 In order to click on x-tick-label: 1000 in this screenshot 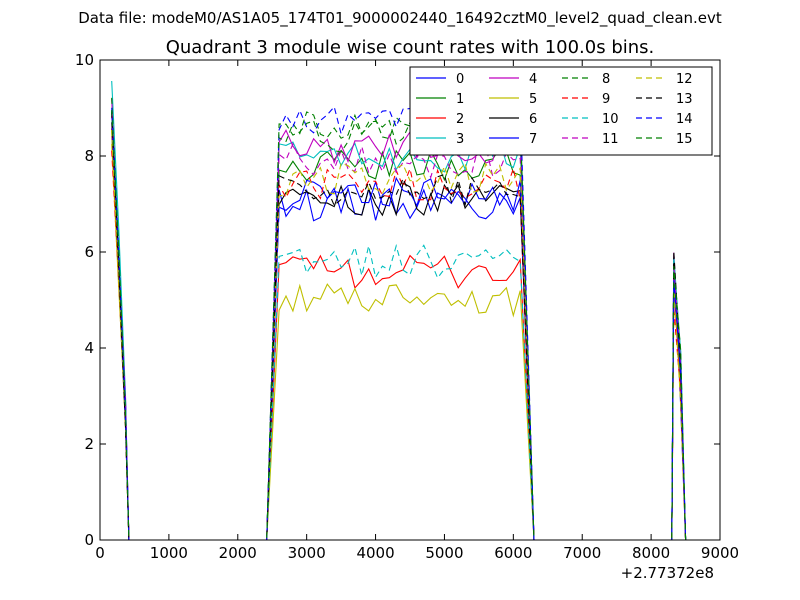, I will do `click(169, 553)`.